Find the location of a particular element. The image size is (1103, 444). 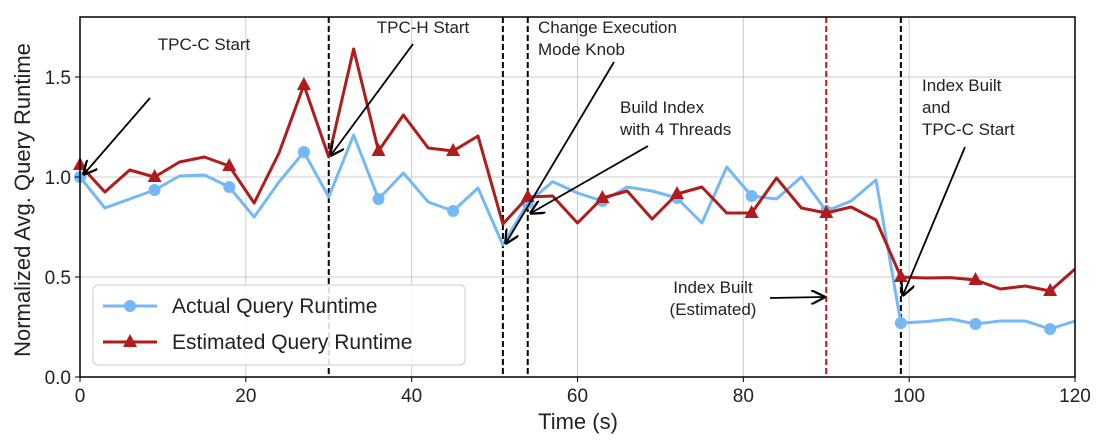

x-tick-label: 60 is located at coordinates (577, 396).